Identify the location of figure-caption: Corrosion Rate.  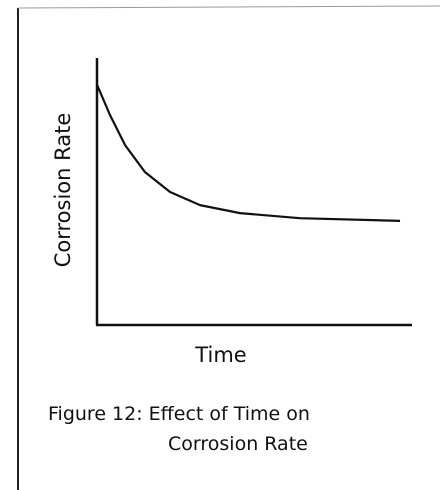
(238, 444).